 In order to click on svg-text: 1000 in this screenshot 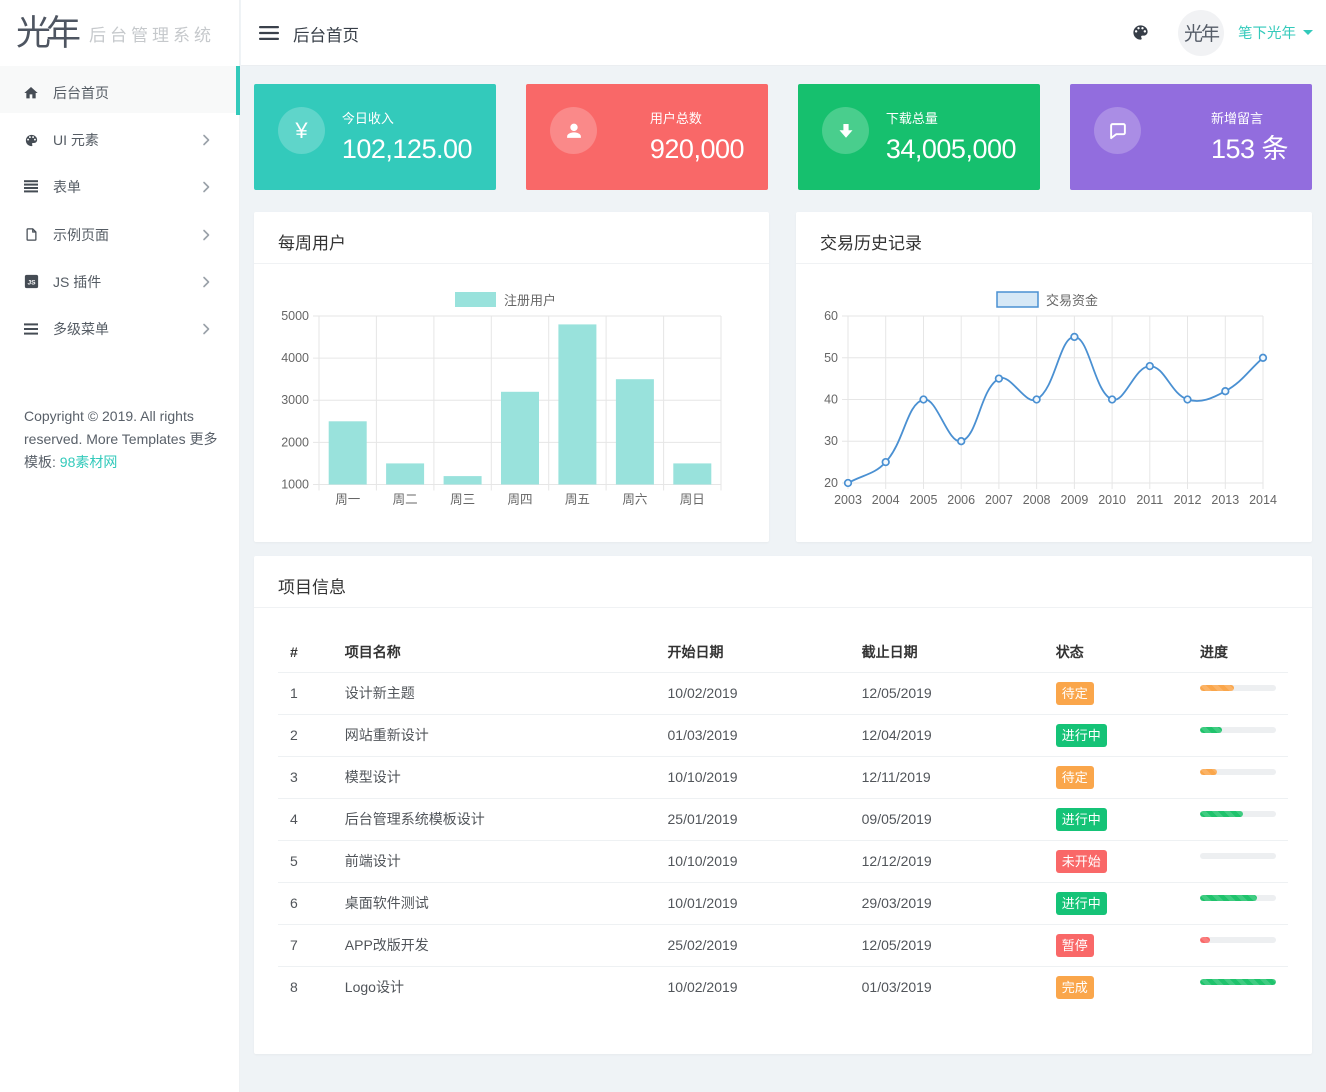, I will do `click(295, 485)`.